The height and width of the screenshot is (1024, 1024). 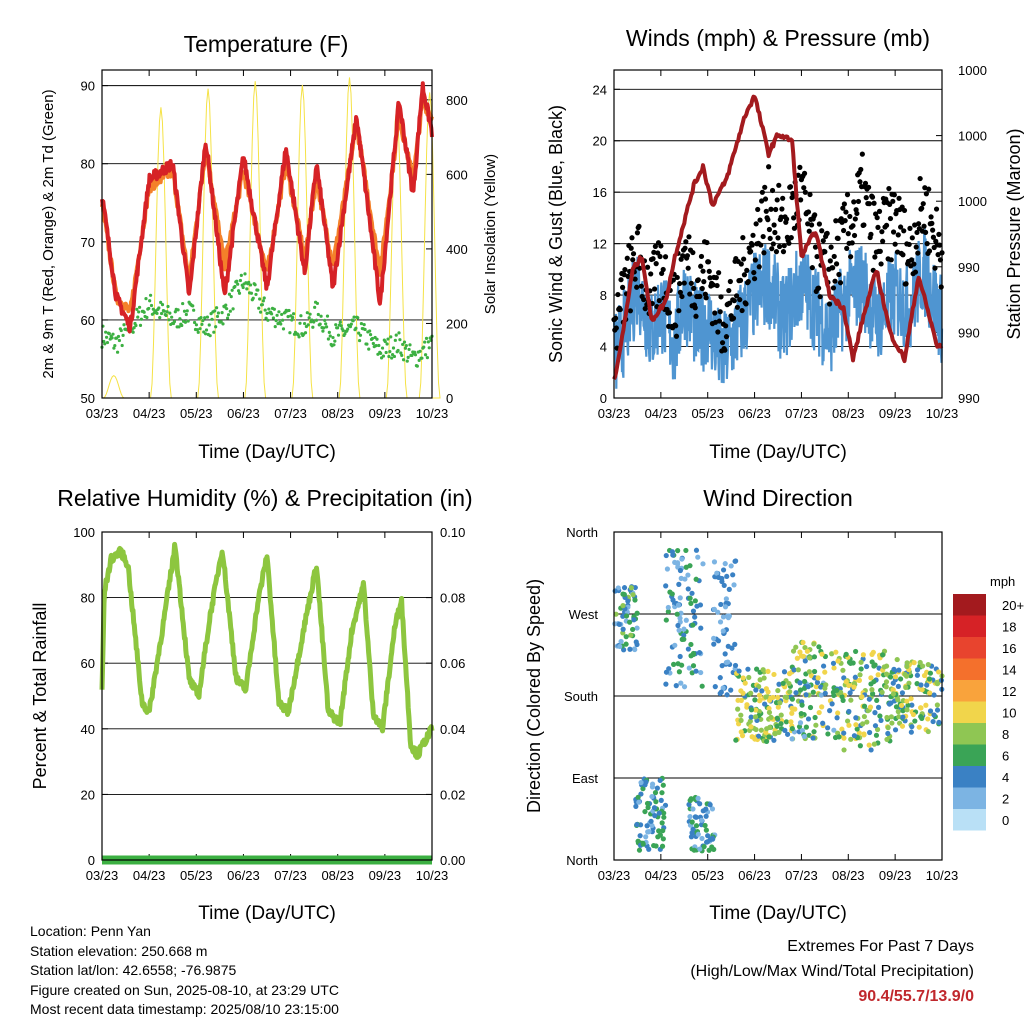 What do you see at coordinates (88, 164) in the screenshot?
I see `y-tick-label: 80` at bounding box center [88, 164].